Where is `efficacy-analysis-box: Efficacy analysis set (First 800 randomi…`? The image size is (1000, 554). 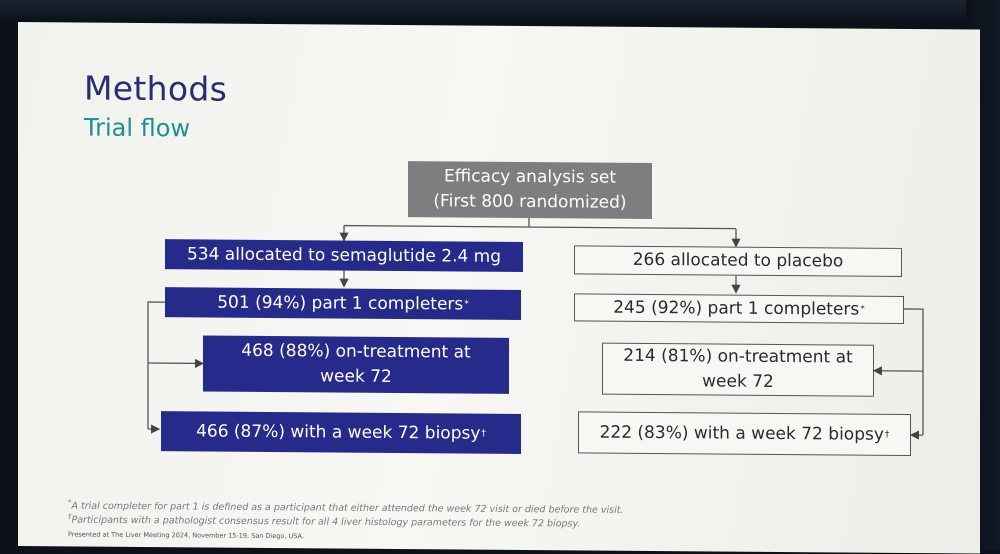
efficacy-analysis-box: Efficacy analysis set (First 800 randomi… is located at coordinates (530, 190).